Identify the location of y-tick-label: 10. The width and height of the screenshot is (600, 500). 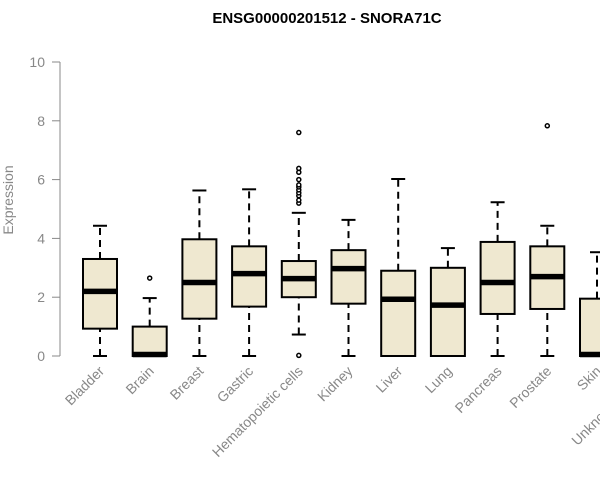
(37, 62).